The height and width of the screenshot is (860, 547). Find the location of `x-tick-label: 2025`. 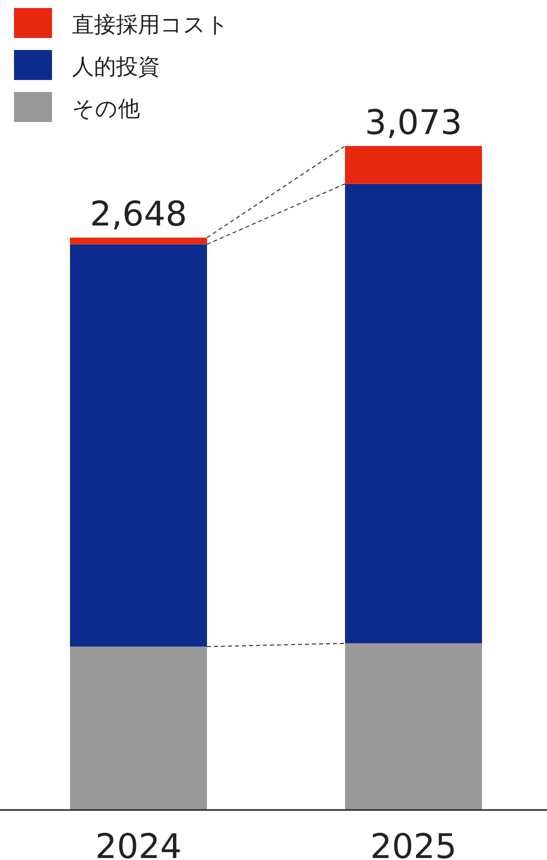

x-tick-label: 2025 is located at coordinates (413, 843).